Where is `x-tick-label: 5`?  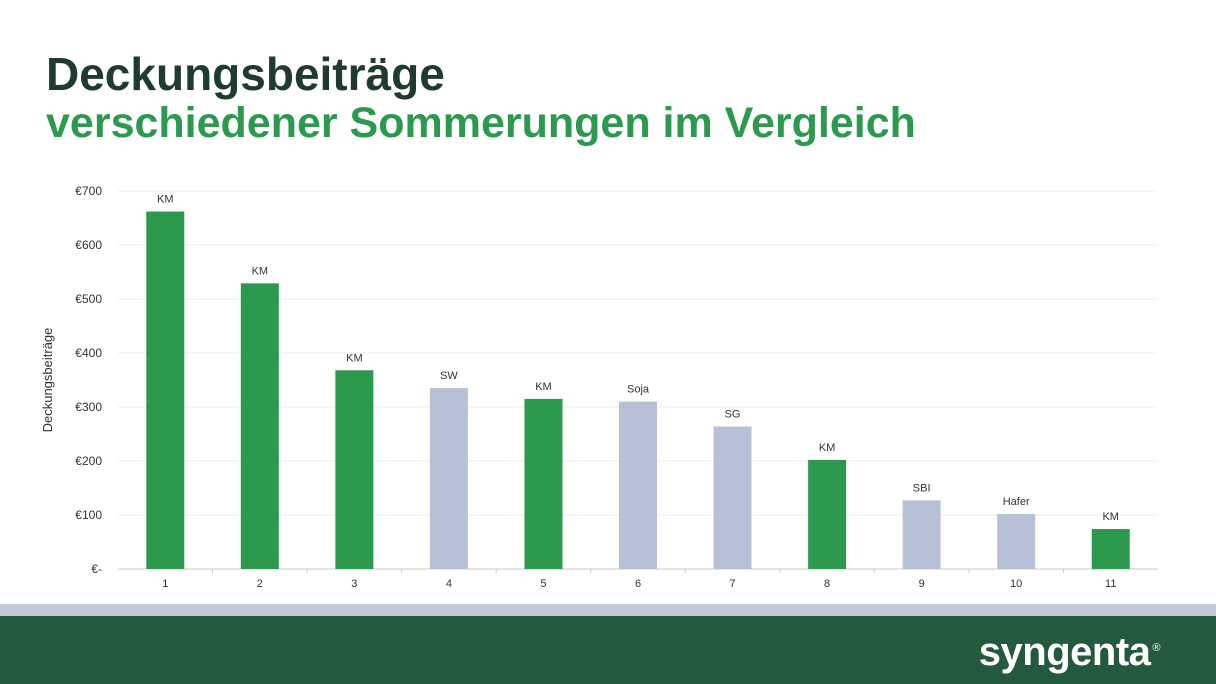 x-tick-label: 5 is located at coordinates (543, 584).